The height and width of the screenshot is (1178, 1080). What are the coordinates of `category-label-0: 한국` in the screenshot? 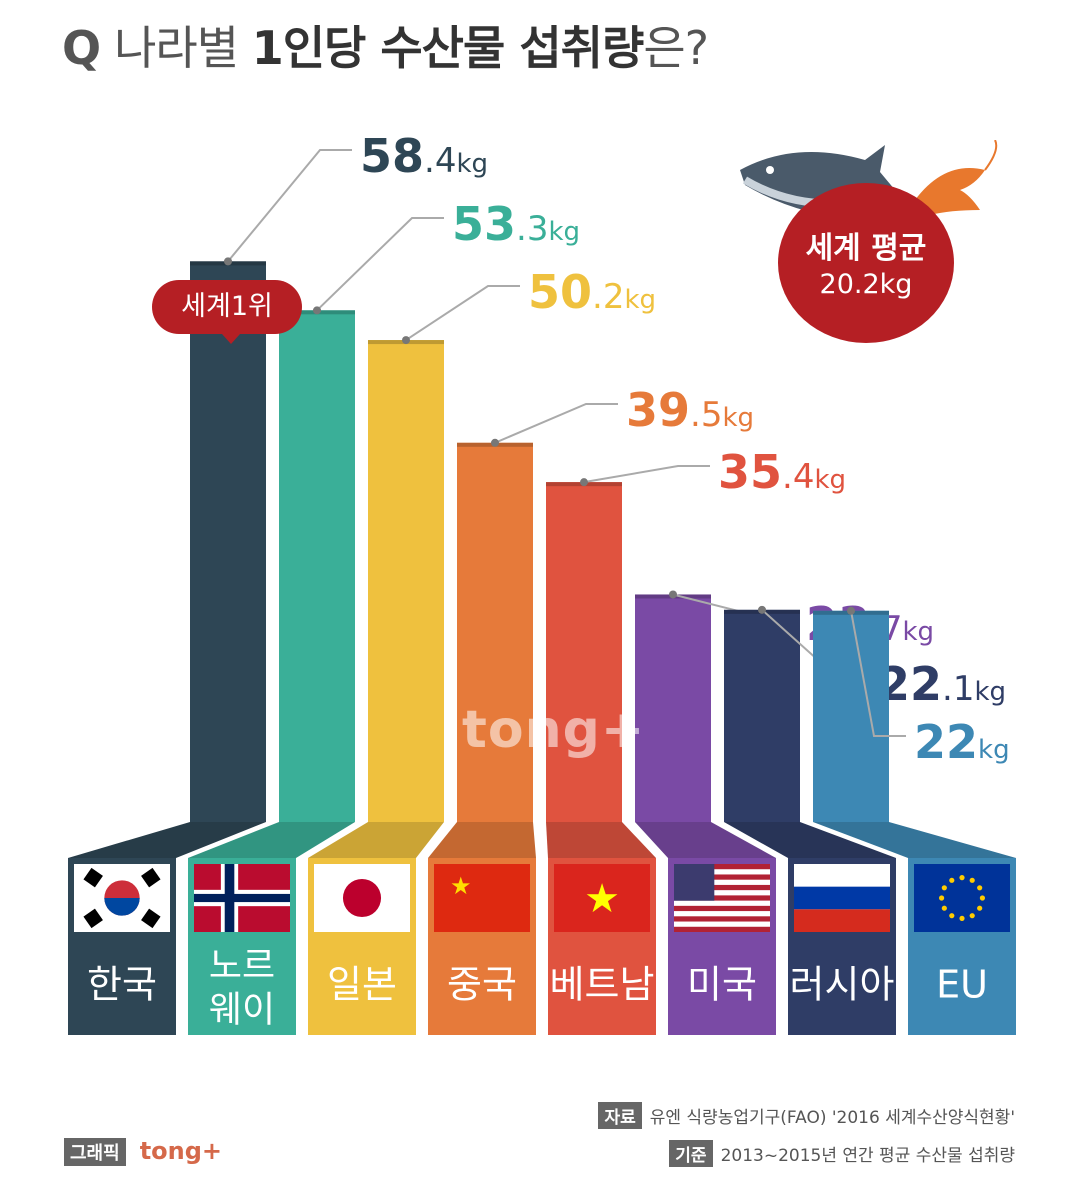 It's located at (122, 985).